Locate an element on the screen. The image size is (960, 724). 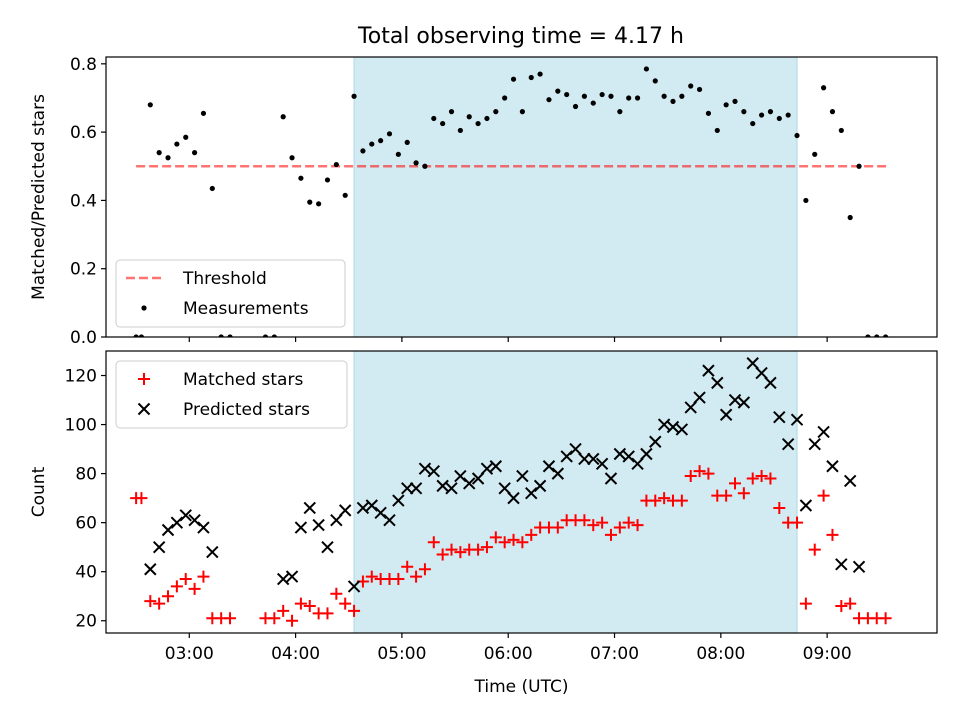
top-y-tick-label: 0.6 is located at coordinates (83, 133).